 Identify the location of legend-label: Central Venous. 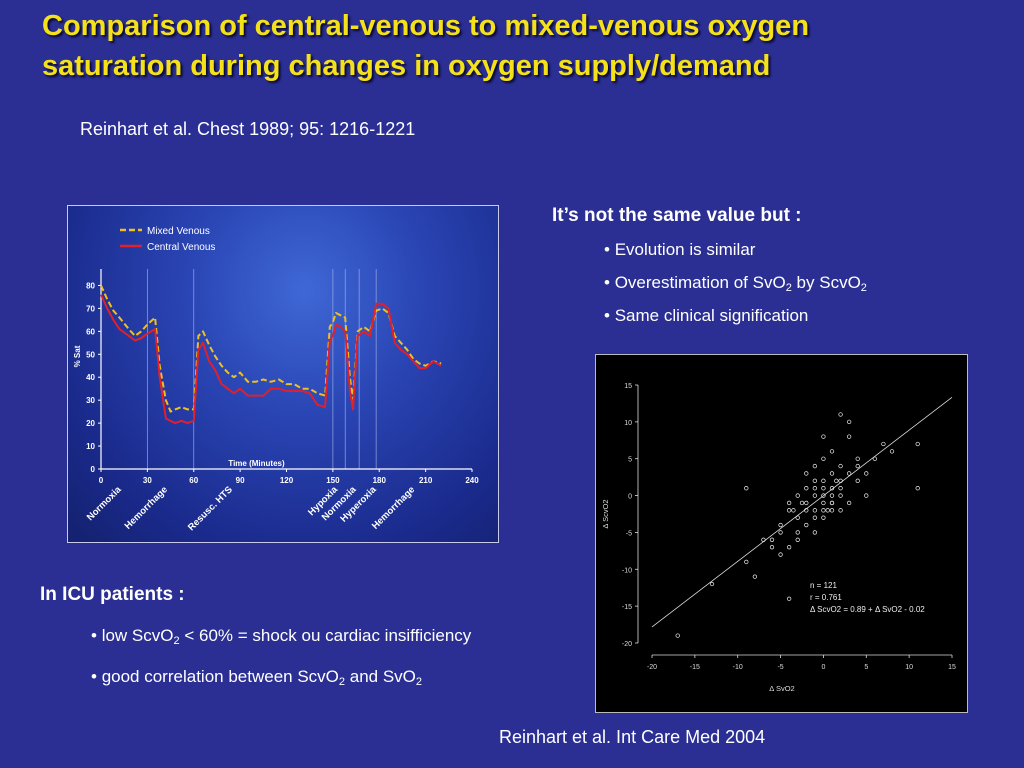
(181, 247).